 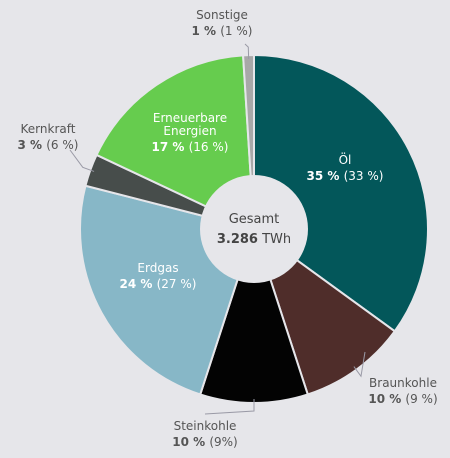 What do you see at coordinates (138, 284) in the screenshot?
I see `slice-percent-3: 24 %` at bounding box center [138, 284].